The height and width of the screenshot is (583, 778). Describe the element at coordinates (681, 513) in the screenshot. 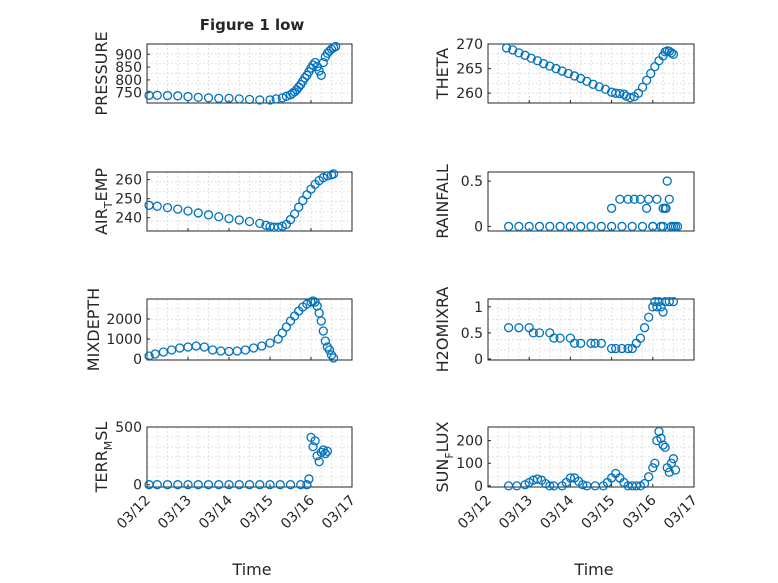

I see `x-tick-label: 03/17` at that location.